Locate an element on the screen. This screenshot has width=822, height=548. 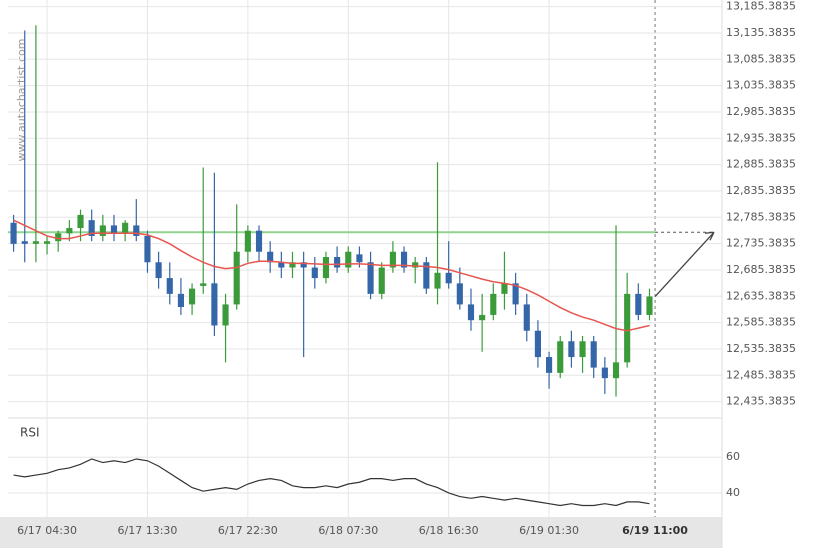
x-tick-label: 6/19 11:00 is located at coordinates (655, 530).